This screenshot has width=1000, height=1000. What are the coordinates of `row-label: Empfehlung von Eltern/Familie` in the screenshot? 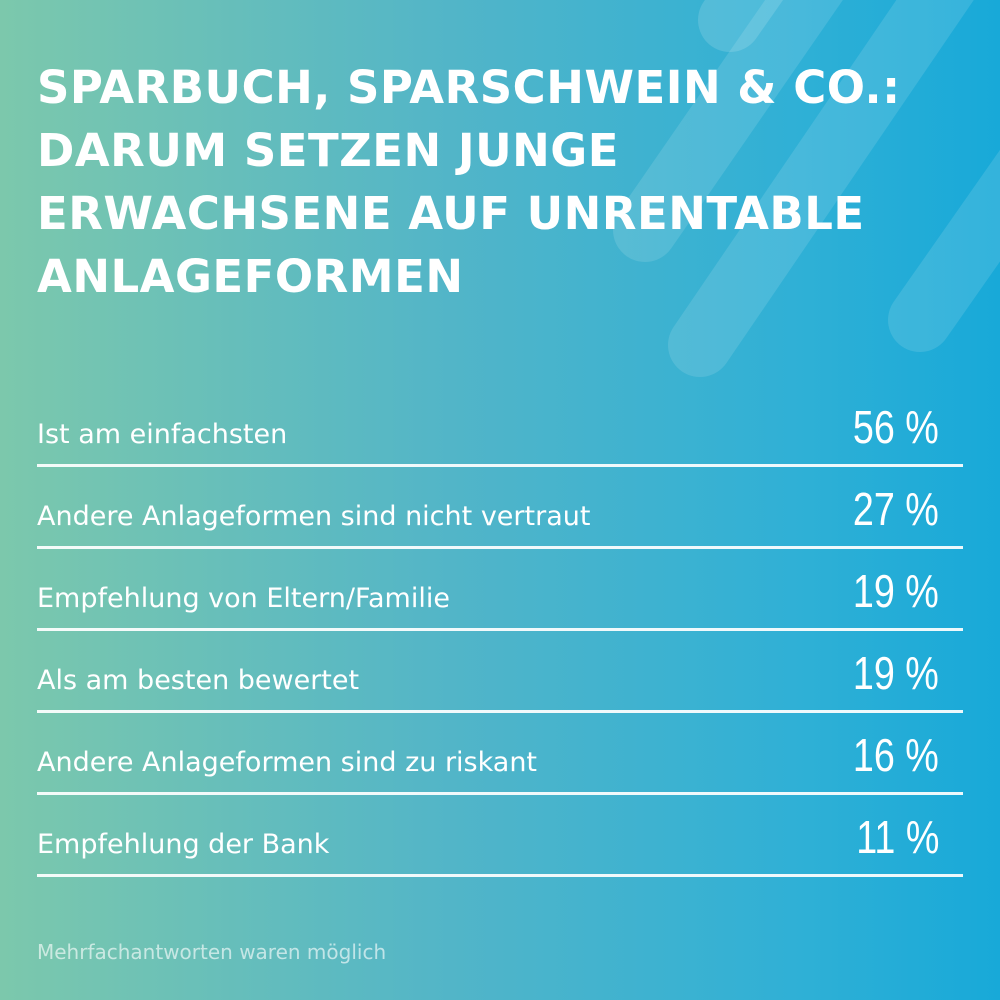 It's located at (243, 598).